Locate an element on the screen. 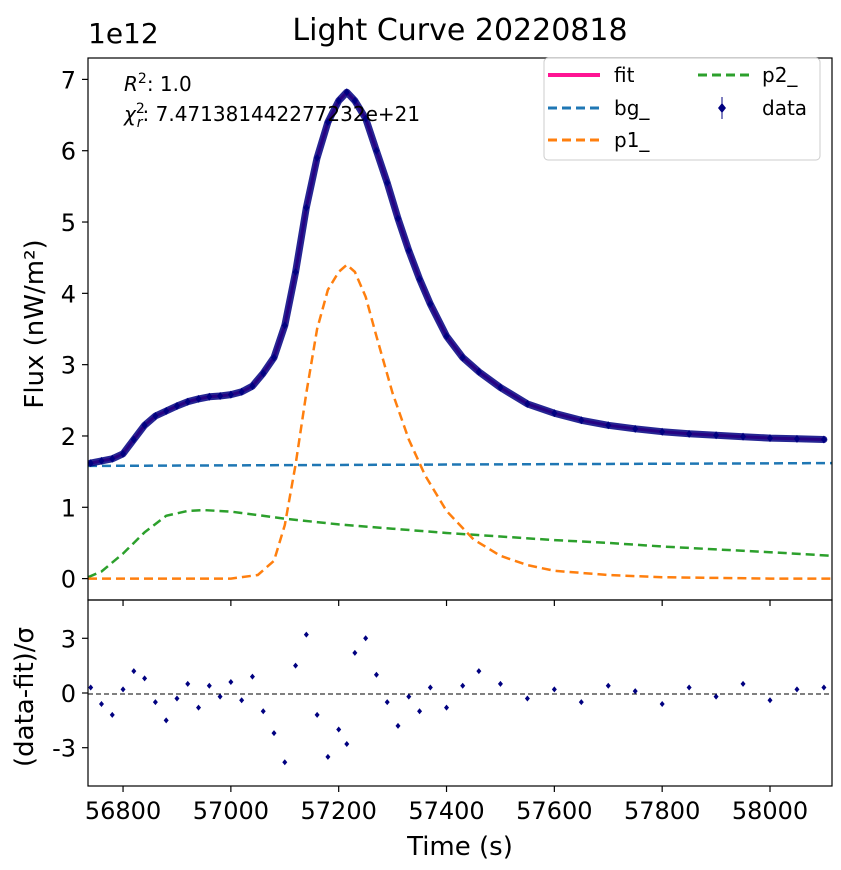 The image size is (841, 870). y-axis-label-main: Flux (nW/m²) is located at coordinates (35, 323).